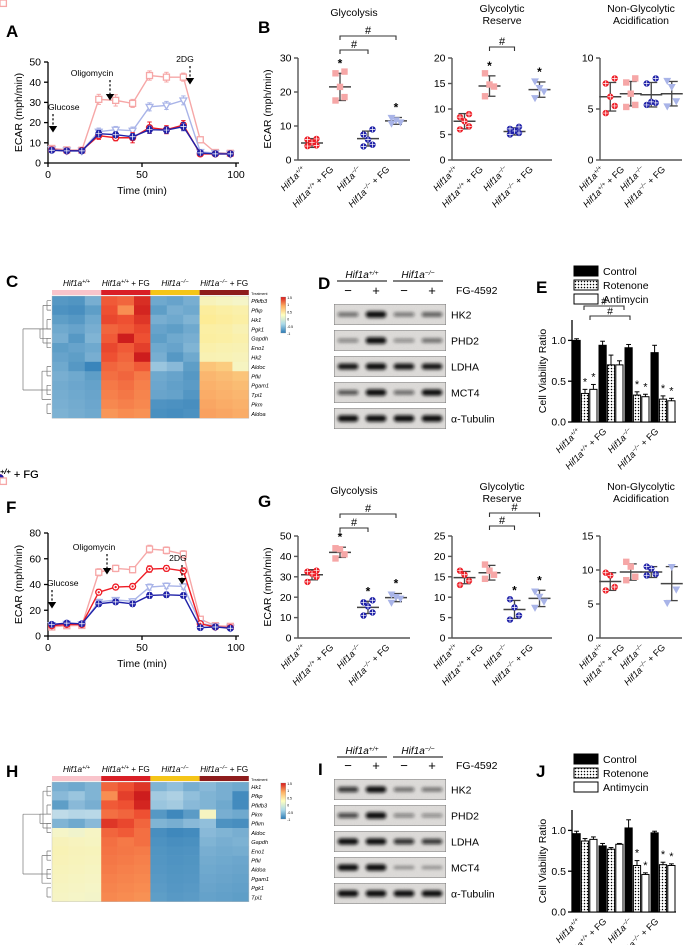 This screenshot has width=687, height=945. What do you see at coordinates (141, 588) in the screenshot?
I see `series-line` at bounding box center [141, 588].